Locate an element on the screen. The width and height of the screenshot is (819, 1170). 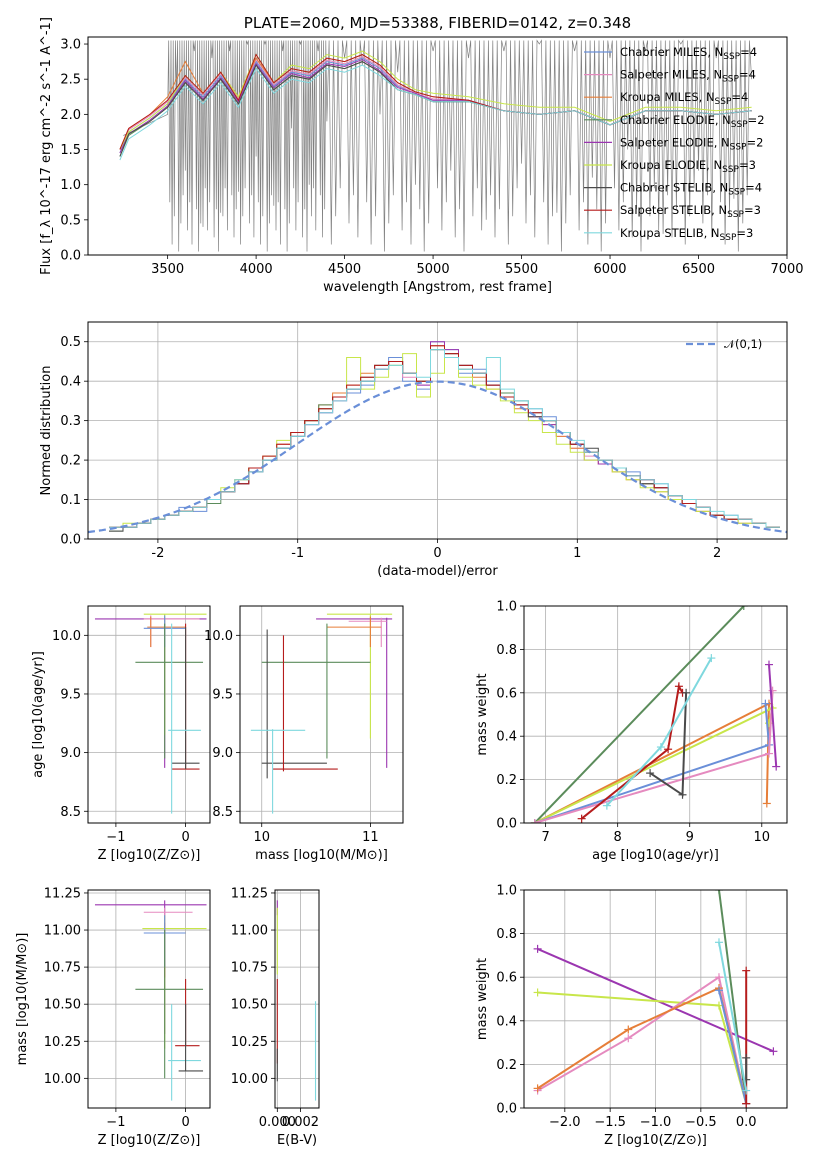
age-weight-frame is located at coordinates (655, 714).